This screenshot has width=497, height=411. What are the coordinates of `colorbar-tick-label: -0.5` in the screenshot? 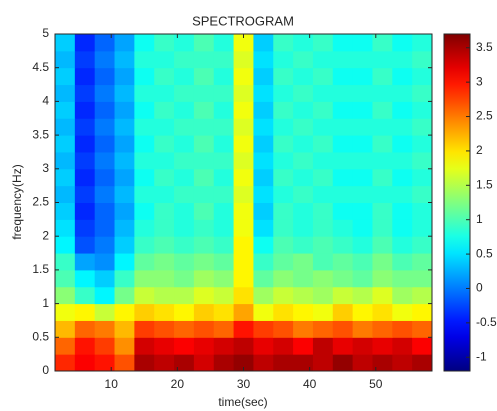 It's located at (486, 322).